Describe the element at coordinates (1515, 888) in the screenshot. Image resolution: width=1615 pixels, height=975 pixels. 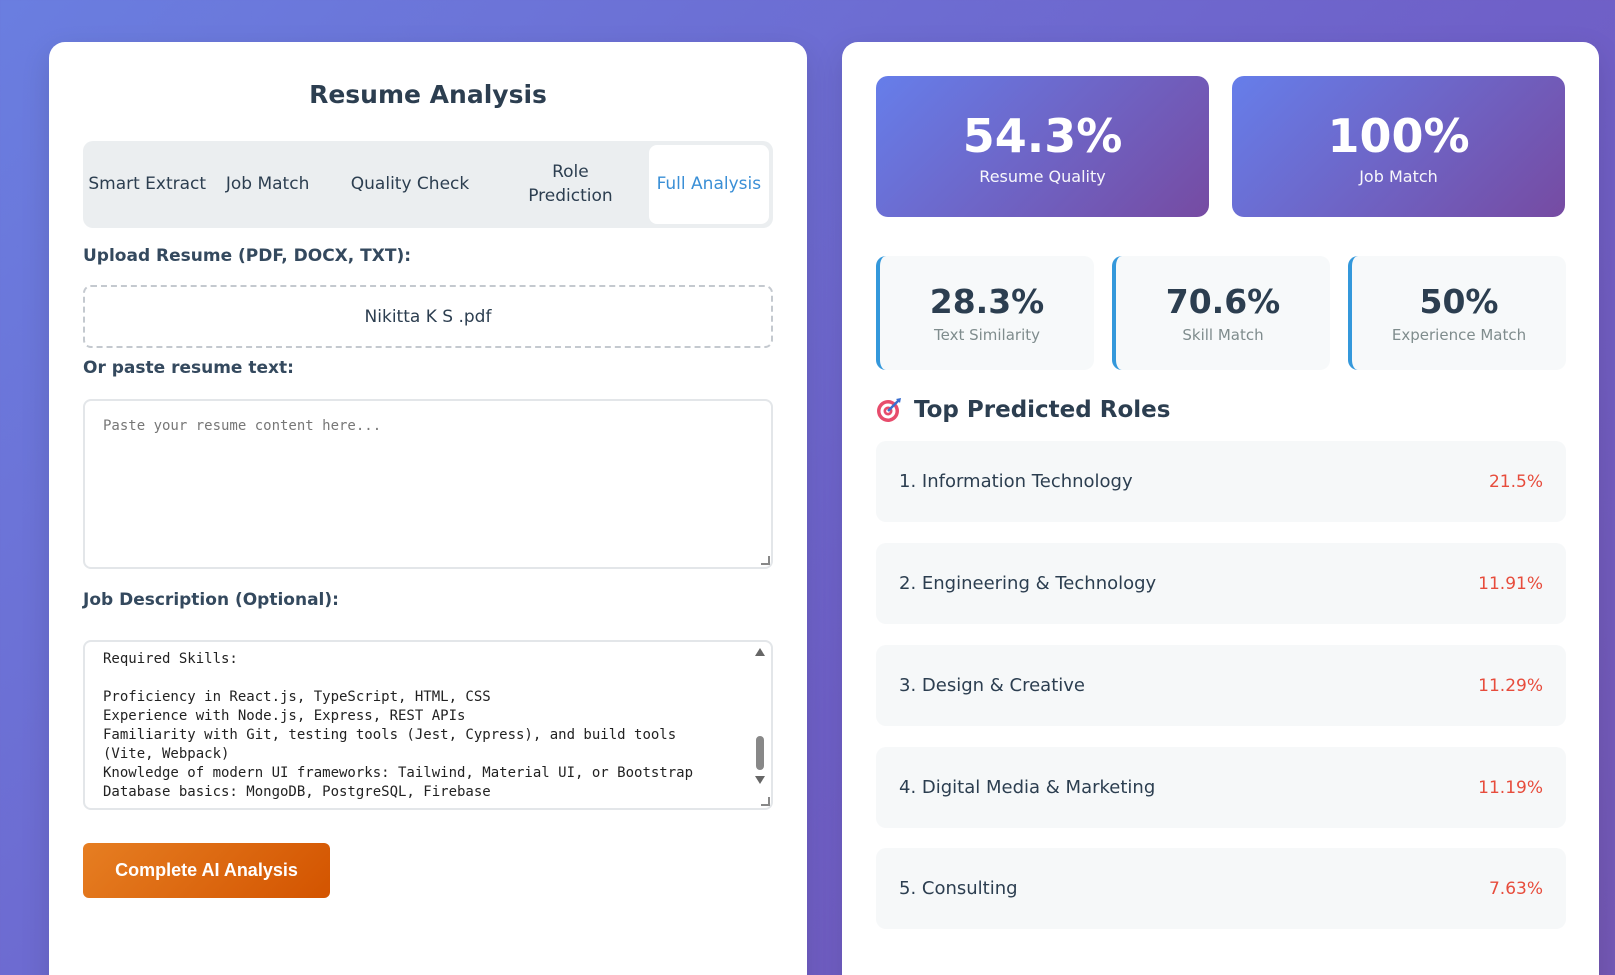
I see `role-percent: 7.63%` at that location.